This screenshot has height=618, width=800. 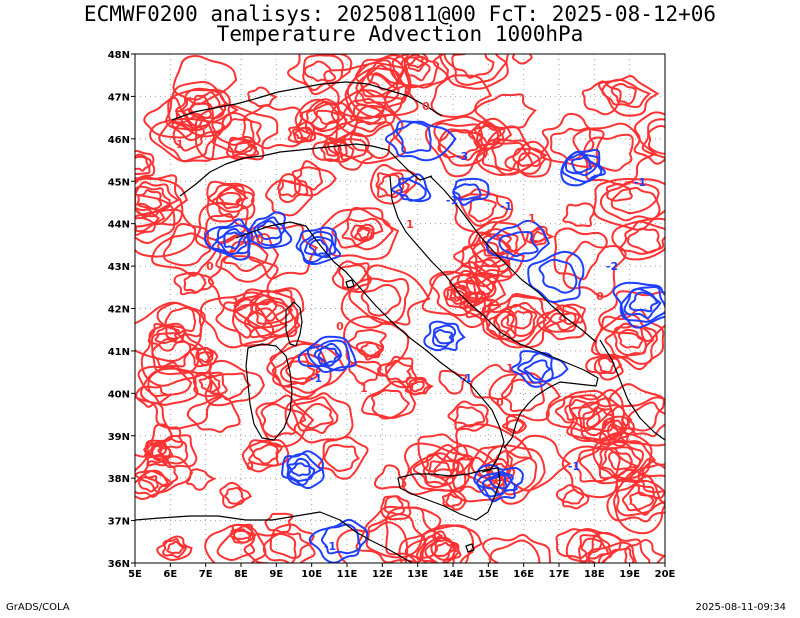 I want to click on contour-value-label: -3, so click(x=462, y=156).